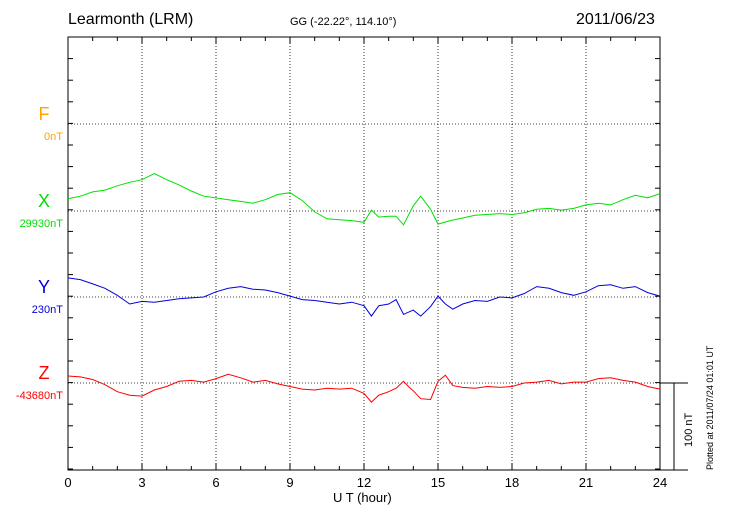  Describe the element at coordinates (512, 482) in the screenshot. I see `x-tick-label: 18` at that location.